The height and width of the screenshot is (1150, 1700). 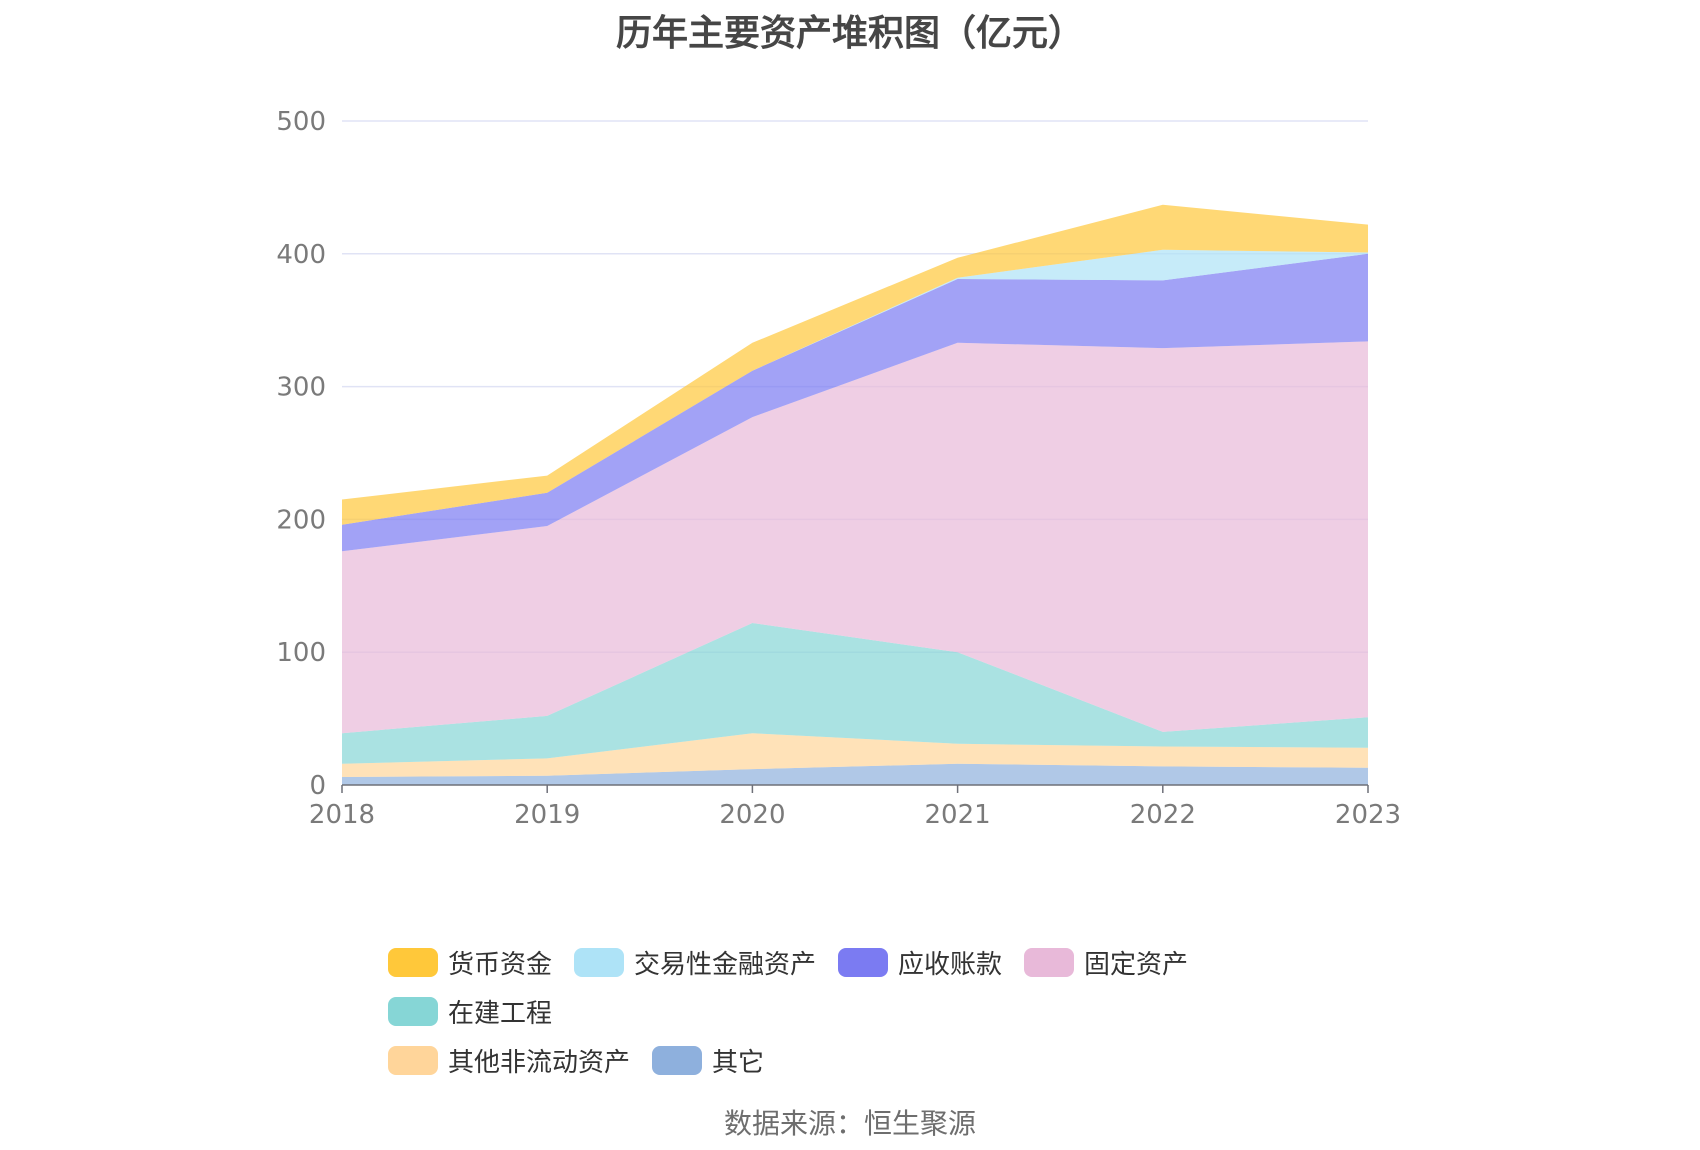 I want to click on source-note: 数据来源：恒生聚源, so click(x=849, y=1123).